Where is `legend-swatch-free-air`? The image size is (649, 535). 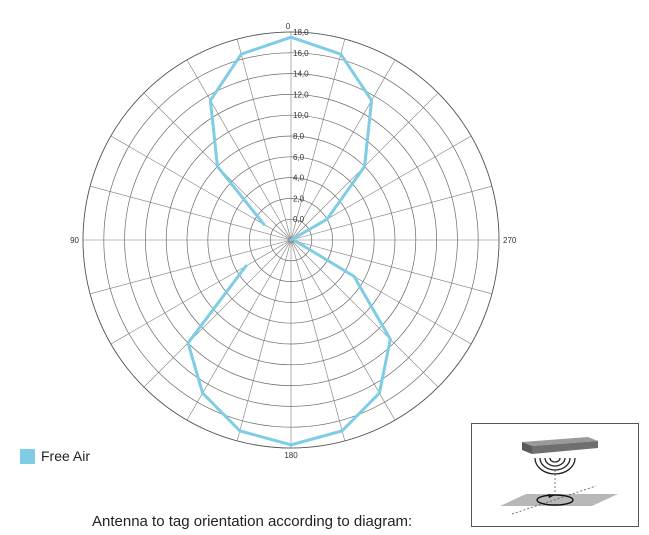 legend-swatch-free-air is located at coordinates (27, 456).